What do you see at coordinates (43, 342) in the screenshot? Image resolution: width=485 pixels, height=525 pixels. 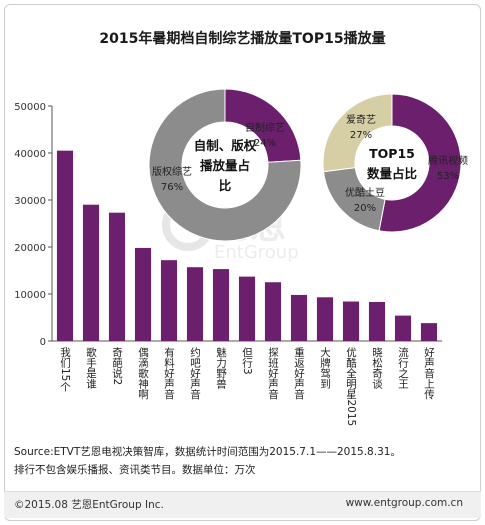 I see `y-tick-label: 0` at bounding box center [43, 342].